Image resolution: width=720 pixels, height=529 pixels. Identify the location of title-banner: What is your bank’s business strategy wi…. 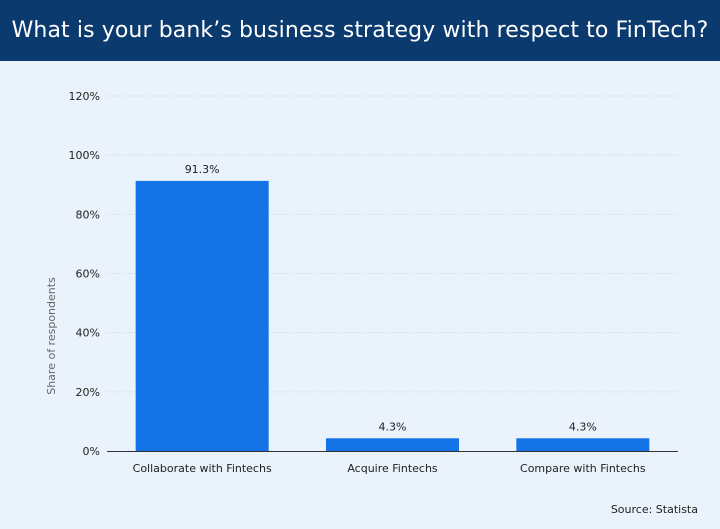
(360, 30).